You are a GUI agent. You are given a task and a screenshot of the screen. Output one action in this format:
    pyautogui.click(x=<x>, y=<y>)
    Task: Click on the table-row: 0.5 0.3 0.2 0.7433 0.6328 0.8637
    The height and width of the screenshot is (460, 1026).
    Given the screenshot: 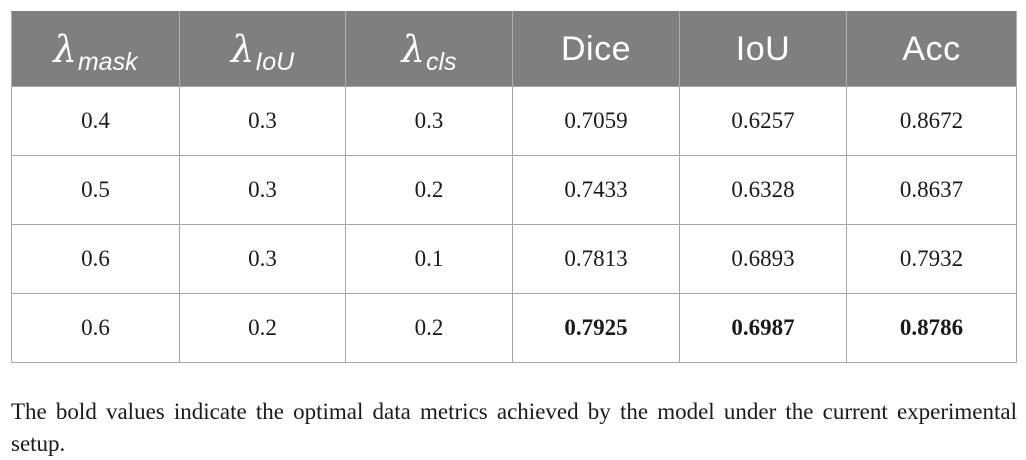 What is the action you would take?
    pyautogui.click(x=514, y=190)
    